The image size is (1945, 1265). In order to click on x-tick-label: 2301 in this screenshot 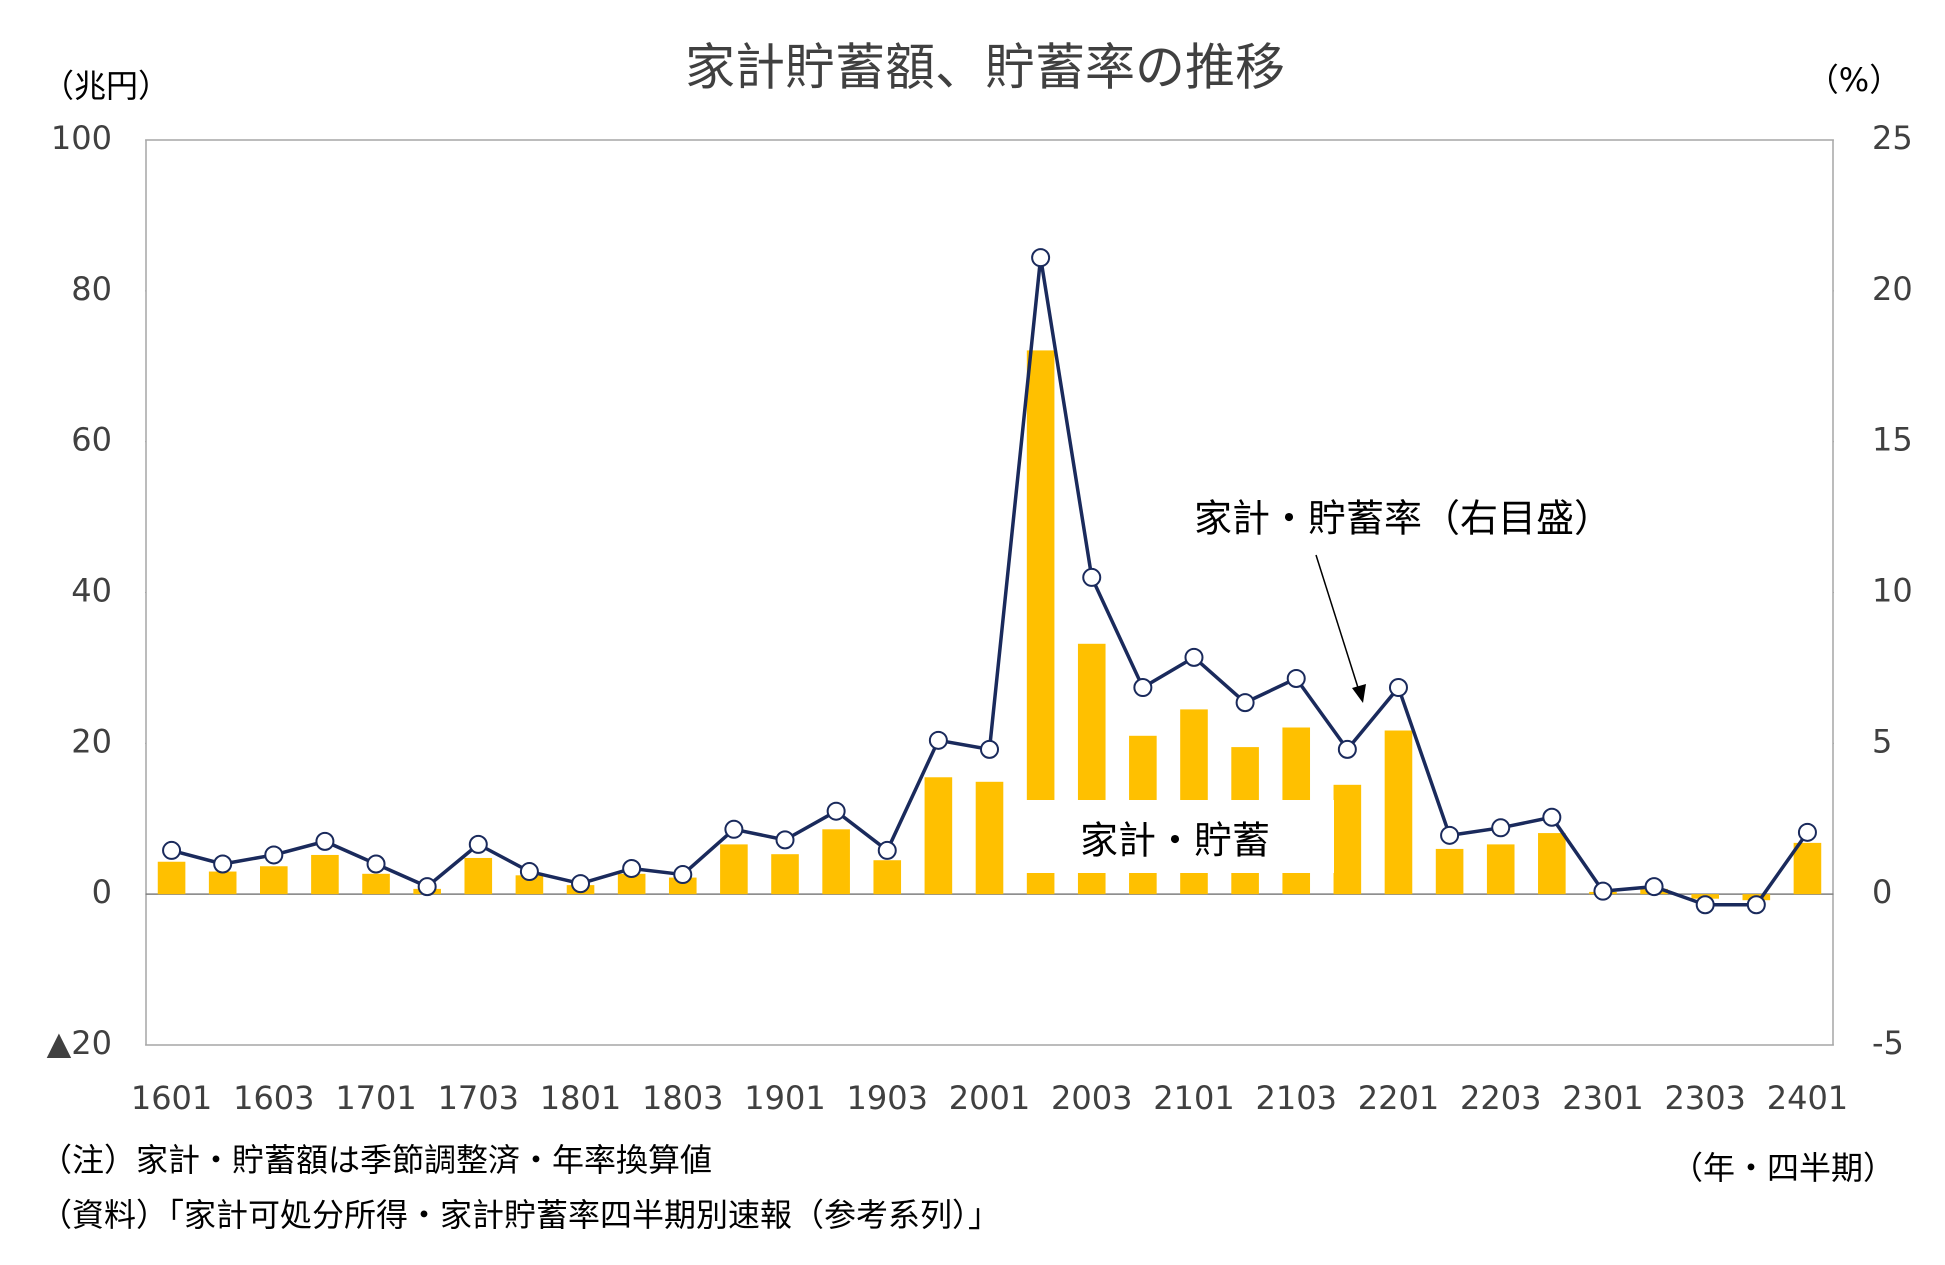, I will do `click(1602, 1098)`.